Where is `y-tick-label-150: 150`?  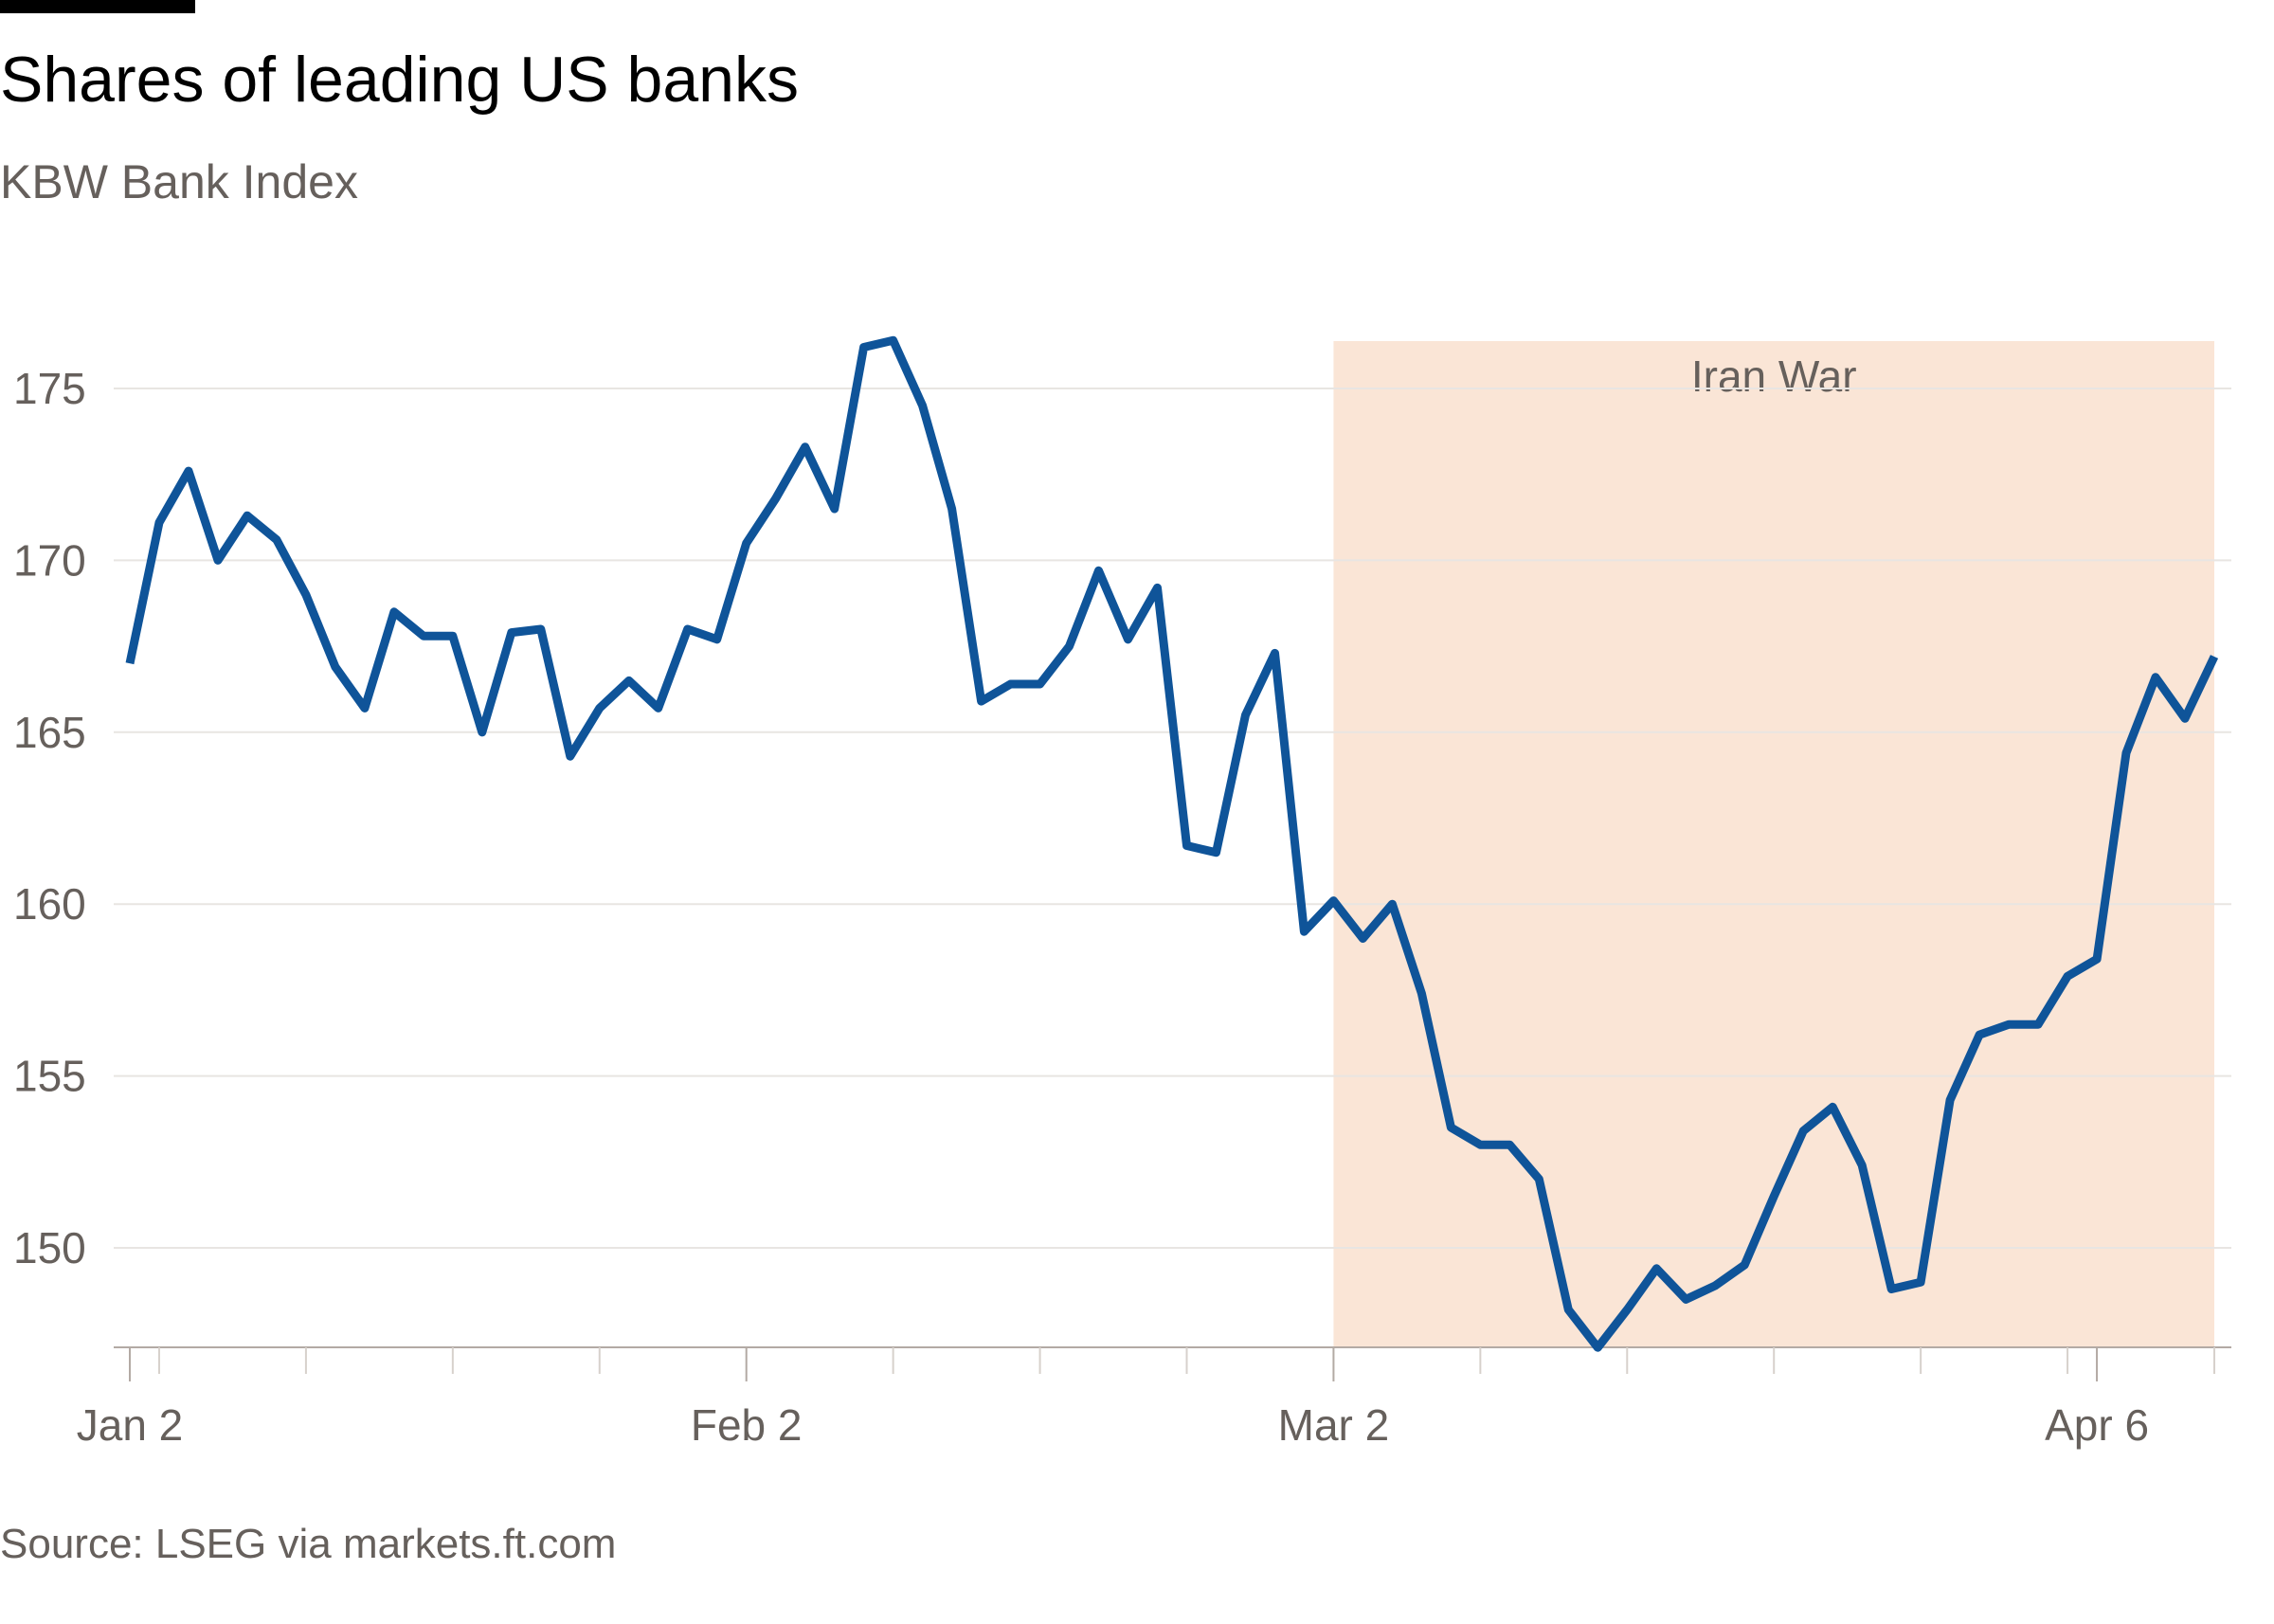 y-tick-label-150: 150 is located at coordinates (49, 1247).